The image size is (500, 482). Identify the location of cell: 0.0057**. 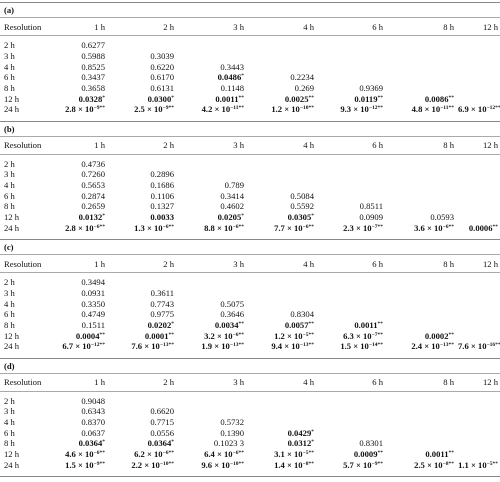
(281, 325).